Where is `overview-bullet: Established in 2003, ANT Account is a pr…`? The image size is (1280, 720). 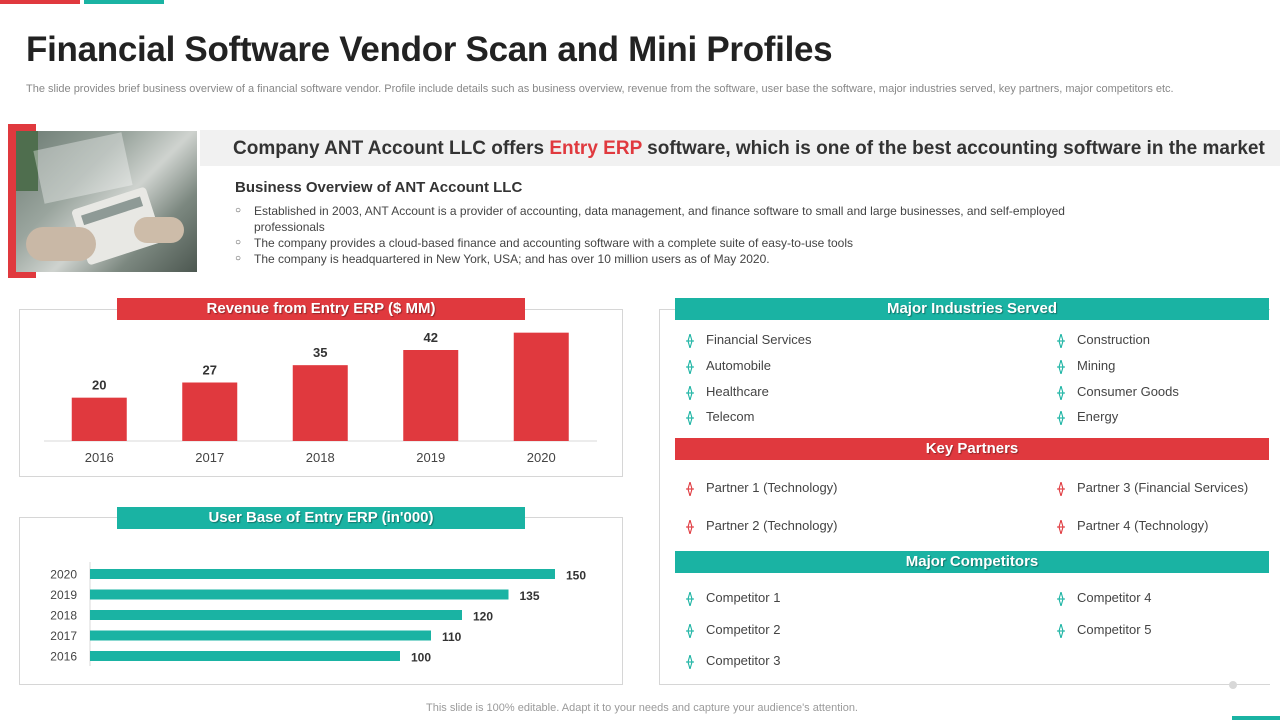
overview-bullet: Established in 2003, ANT Account is a pr… is located at coordinates (650, 219).